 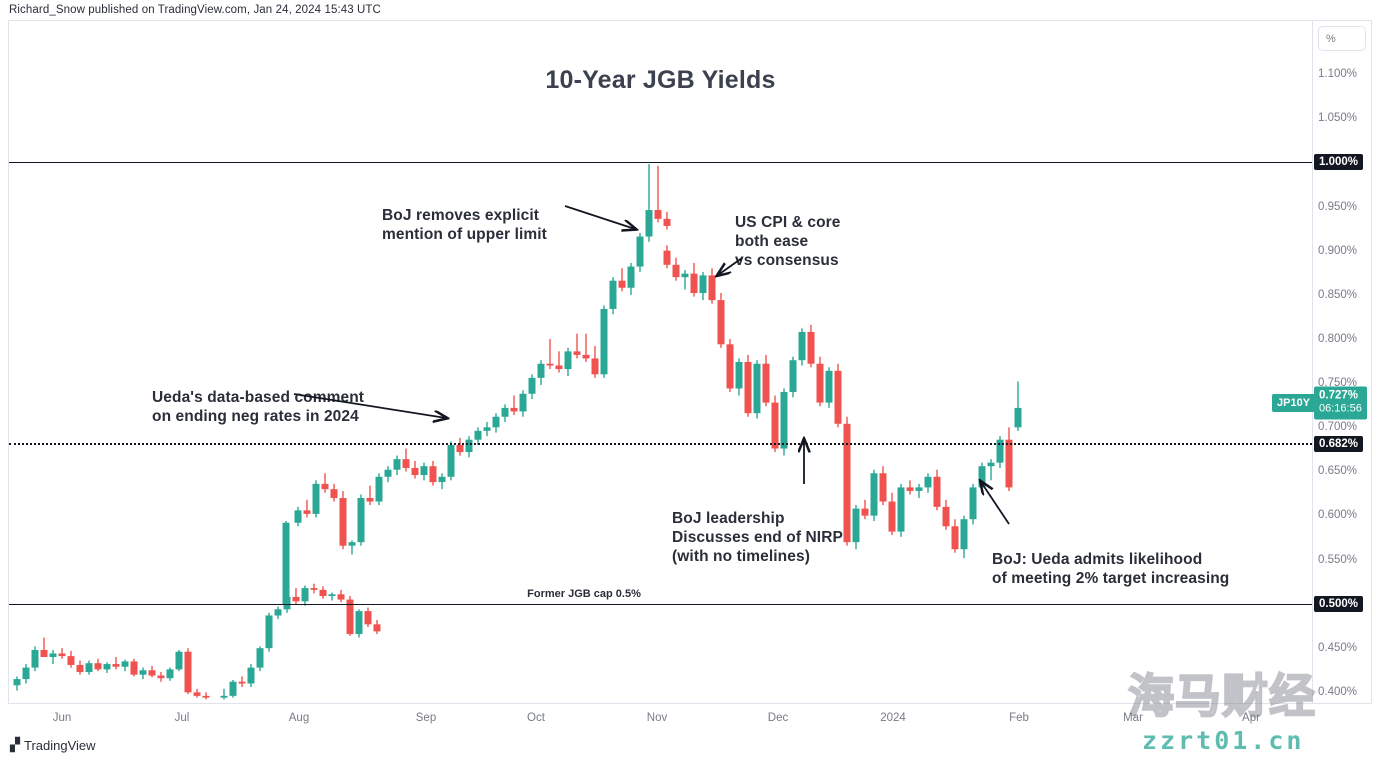 I want to click on price-tick: 0.900%, so click(x=1338, y=251).